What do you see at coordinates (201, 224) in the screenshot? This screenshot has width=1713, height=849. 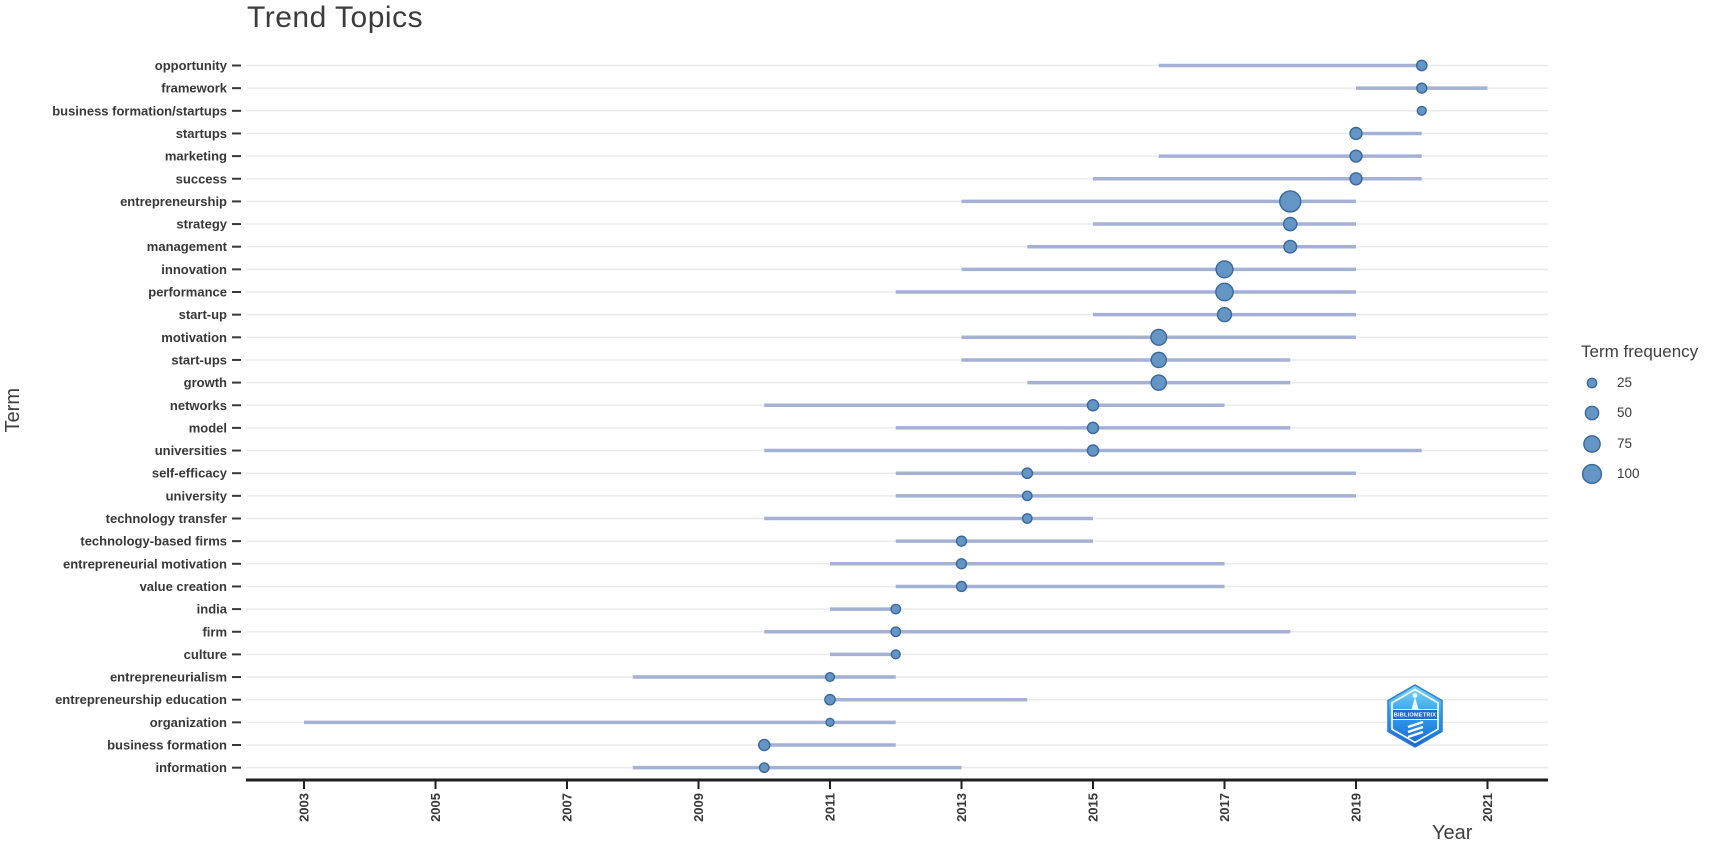 I see `y-term-label: strategy` at bounding box center [201, 224].